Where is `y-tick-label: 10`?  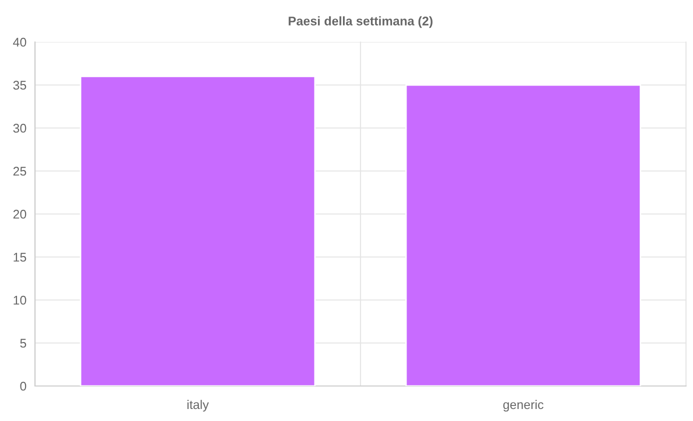 y-tick-label: 10 is located at coordinates (20, 300).